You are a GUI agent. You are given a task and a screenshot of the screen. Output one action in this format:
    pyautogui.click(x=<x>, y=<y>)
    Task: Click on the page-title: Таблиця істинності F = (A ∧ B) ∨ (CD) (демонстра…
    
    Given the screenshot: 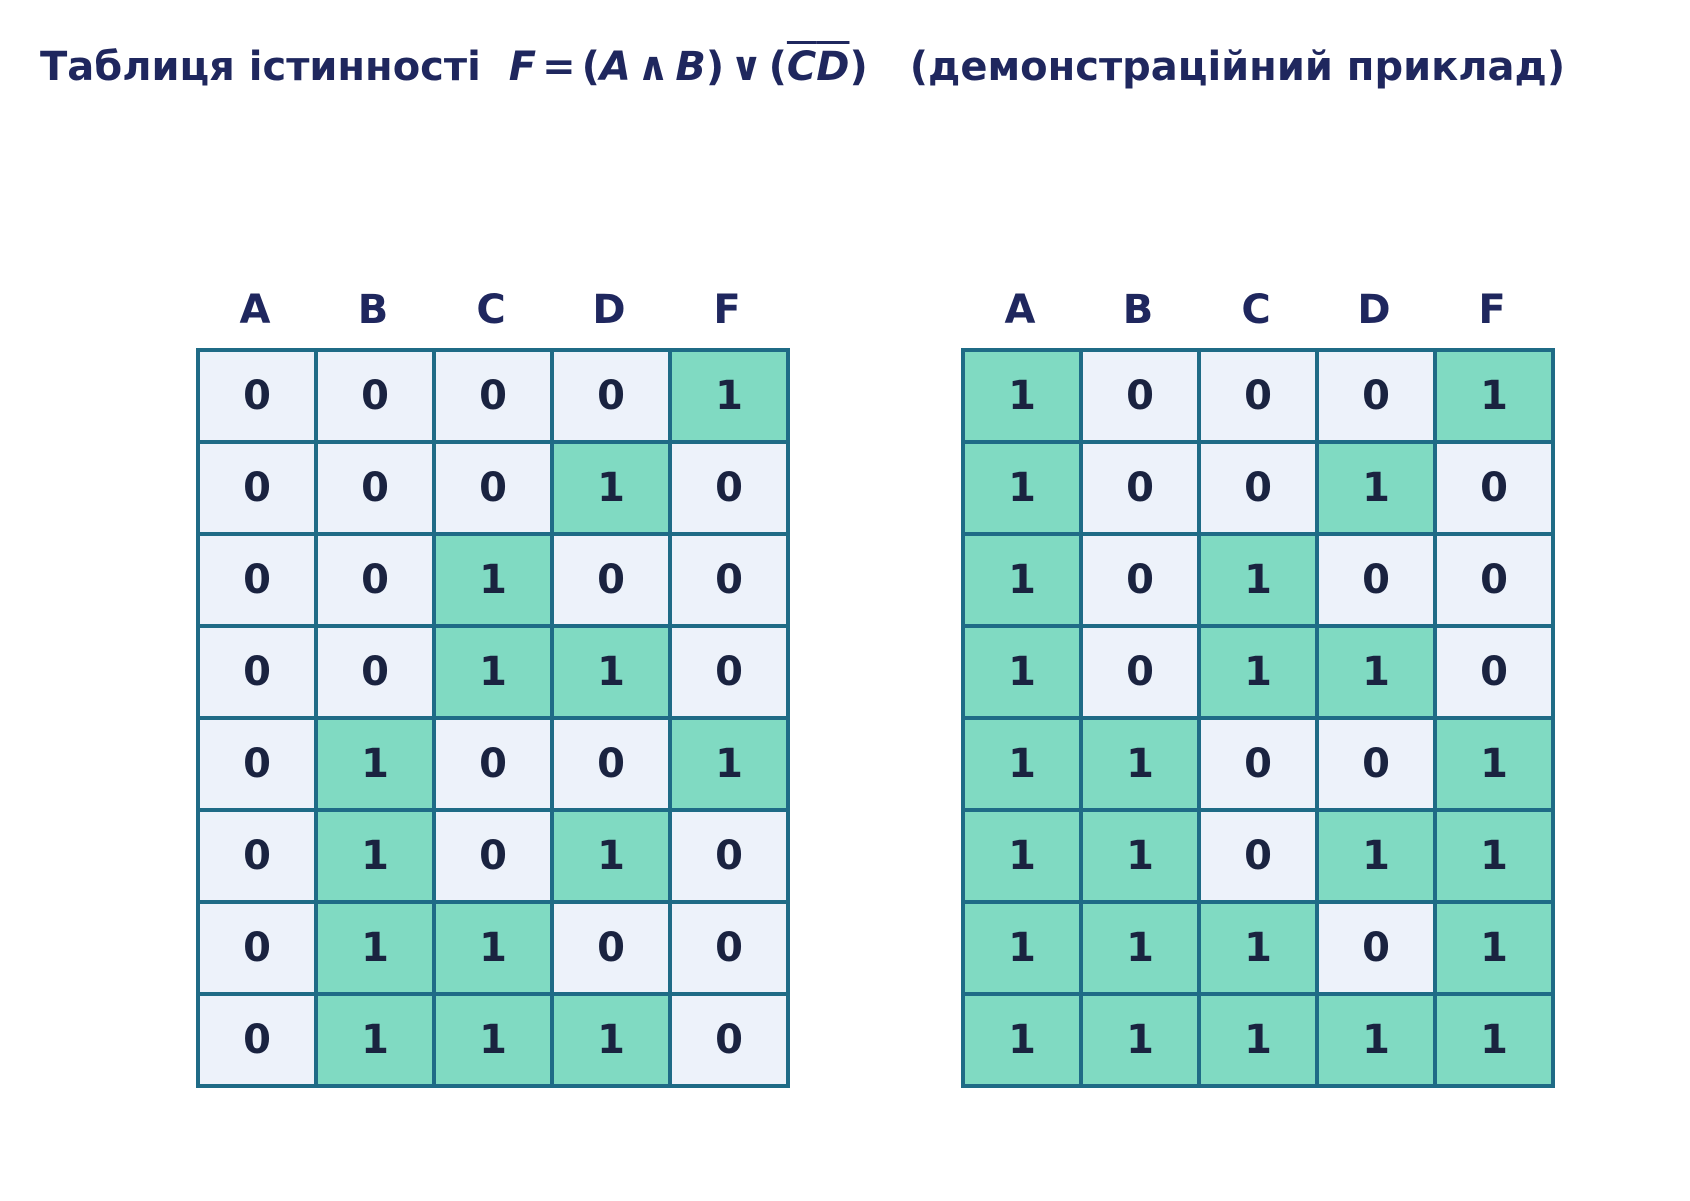 What is the action you would take?
    pyautogui.click(x=802, y=67)
    